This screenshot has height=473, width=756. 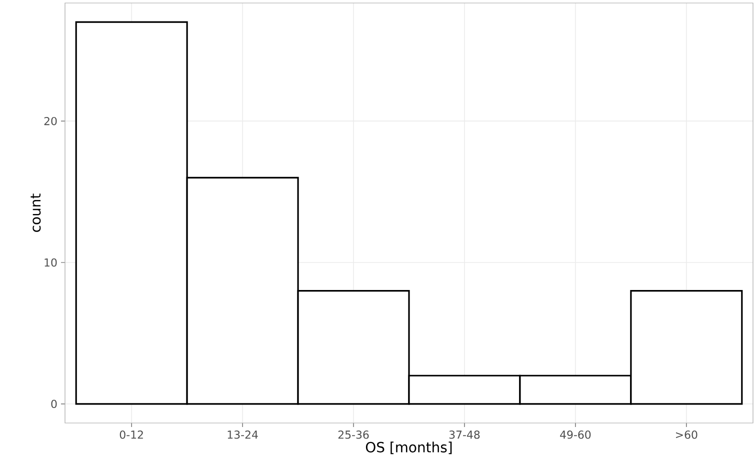 What do you see at coordinates (54, 404) in the screenshot?
I see `y-tick-label: 0` at bounding box center [54, 404].